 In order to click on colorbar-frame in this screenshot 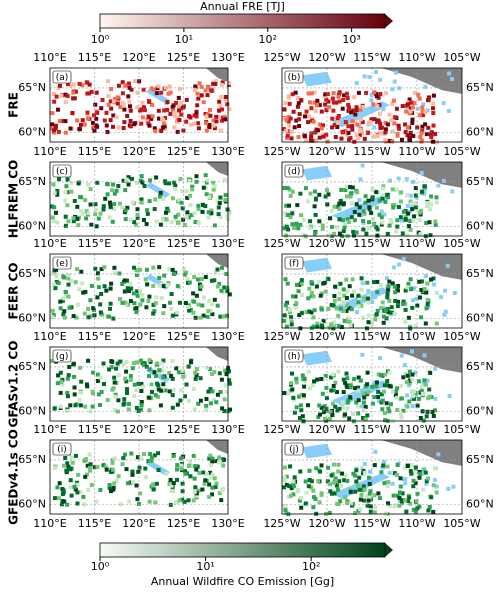, I will do `click(242, 550)`.